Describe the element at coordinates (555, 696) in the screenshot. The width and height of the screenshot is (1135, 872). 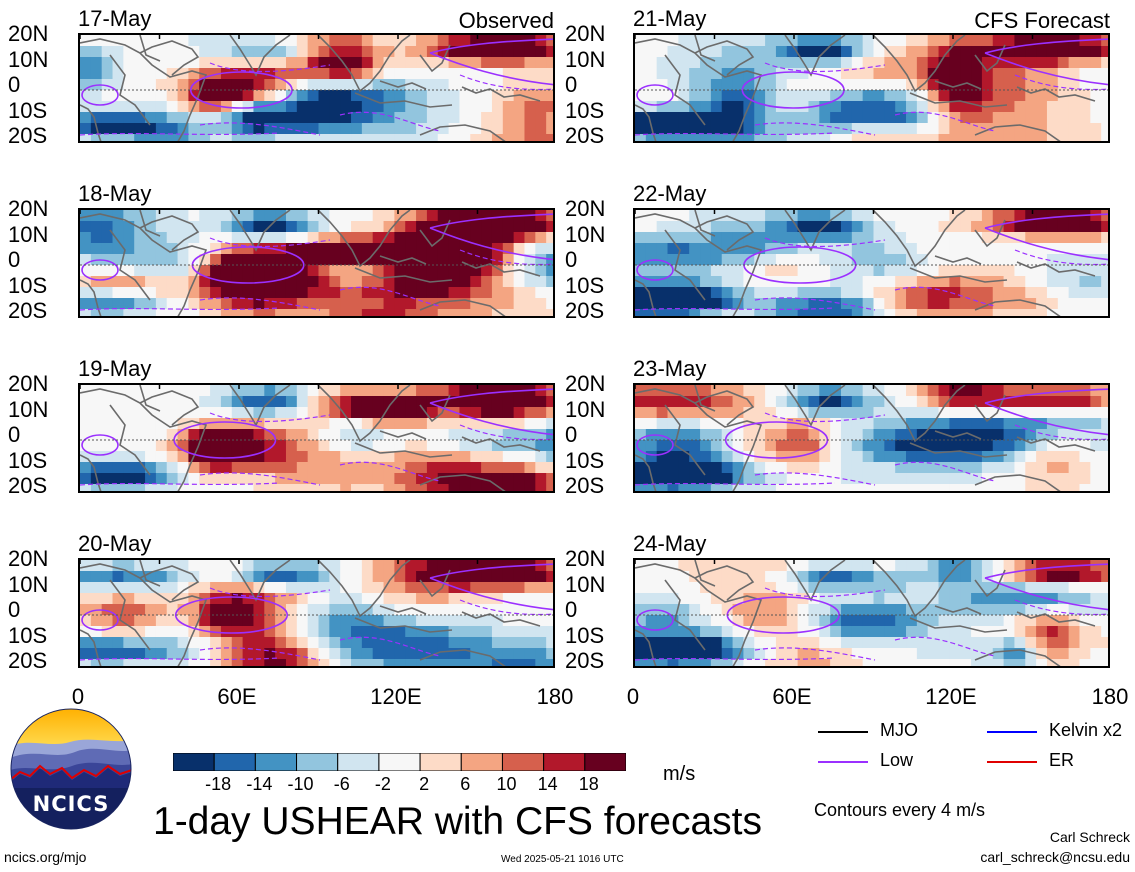
I see `lon-tick-label: 180` at that location.